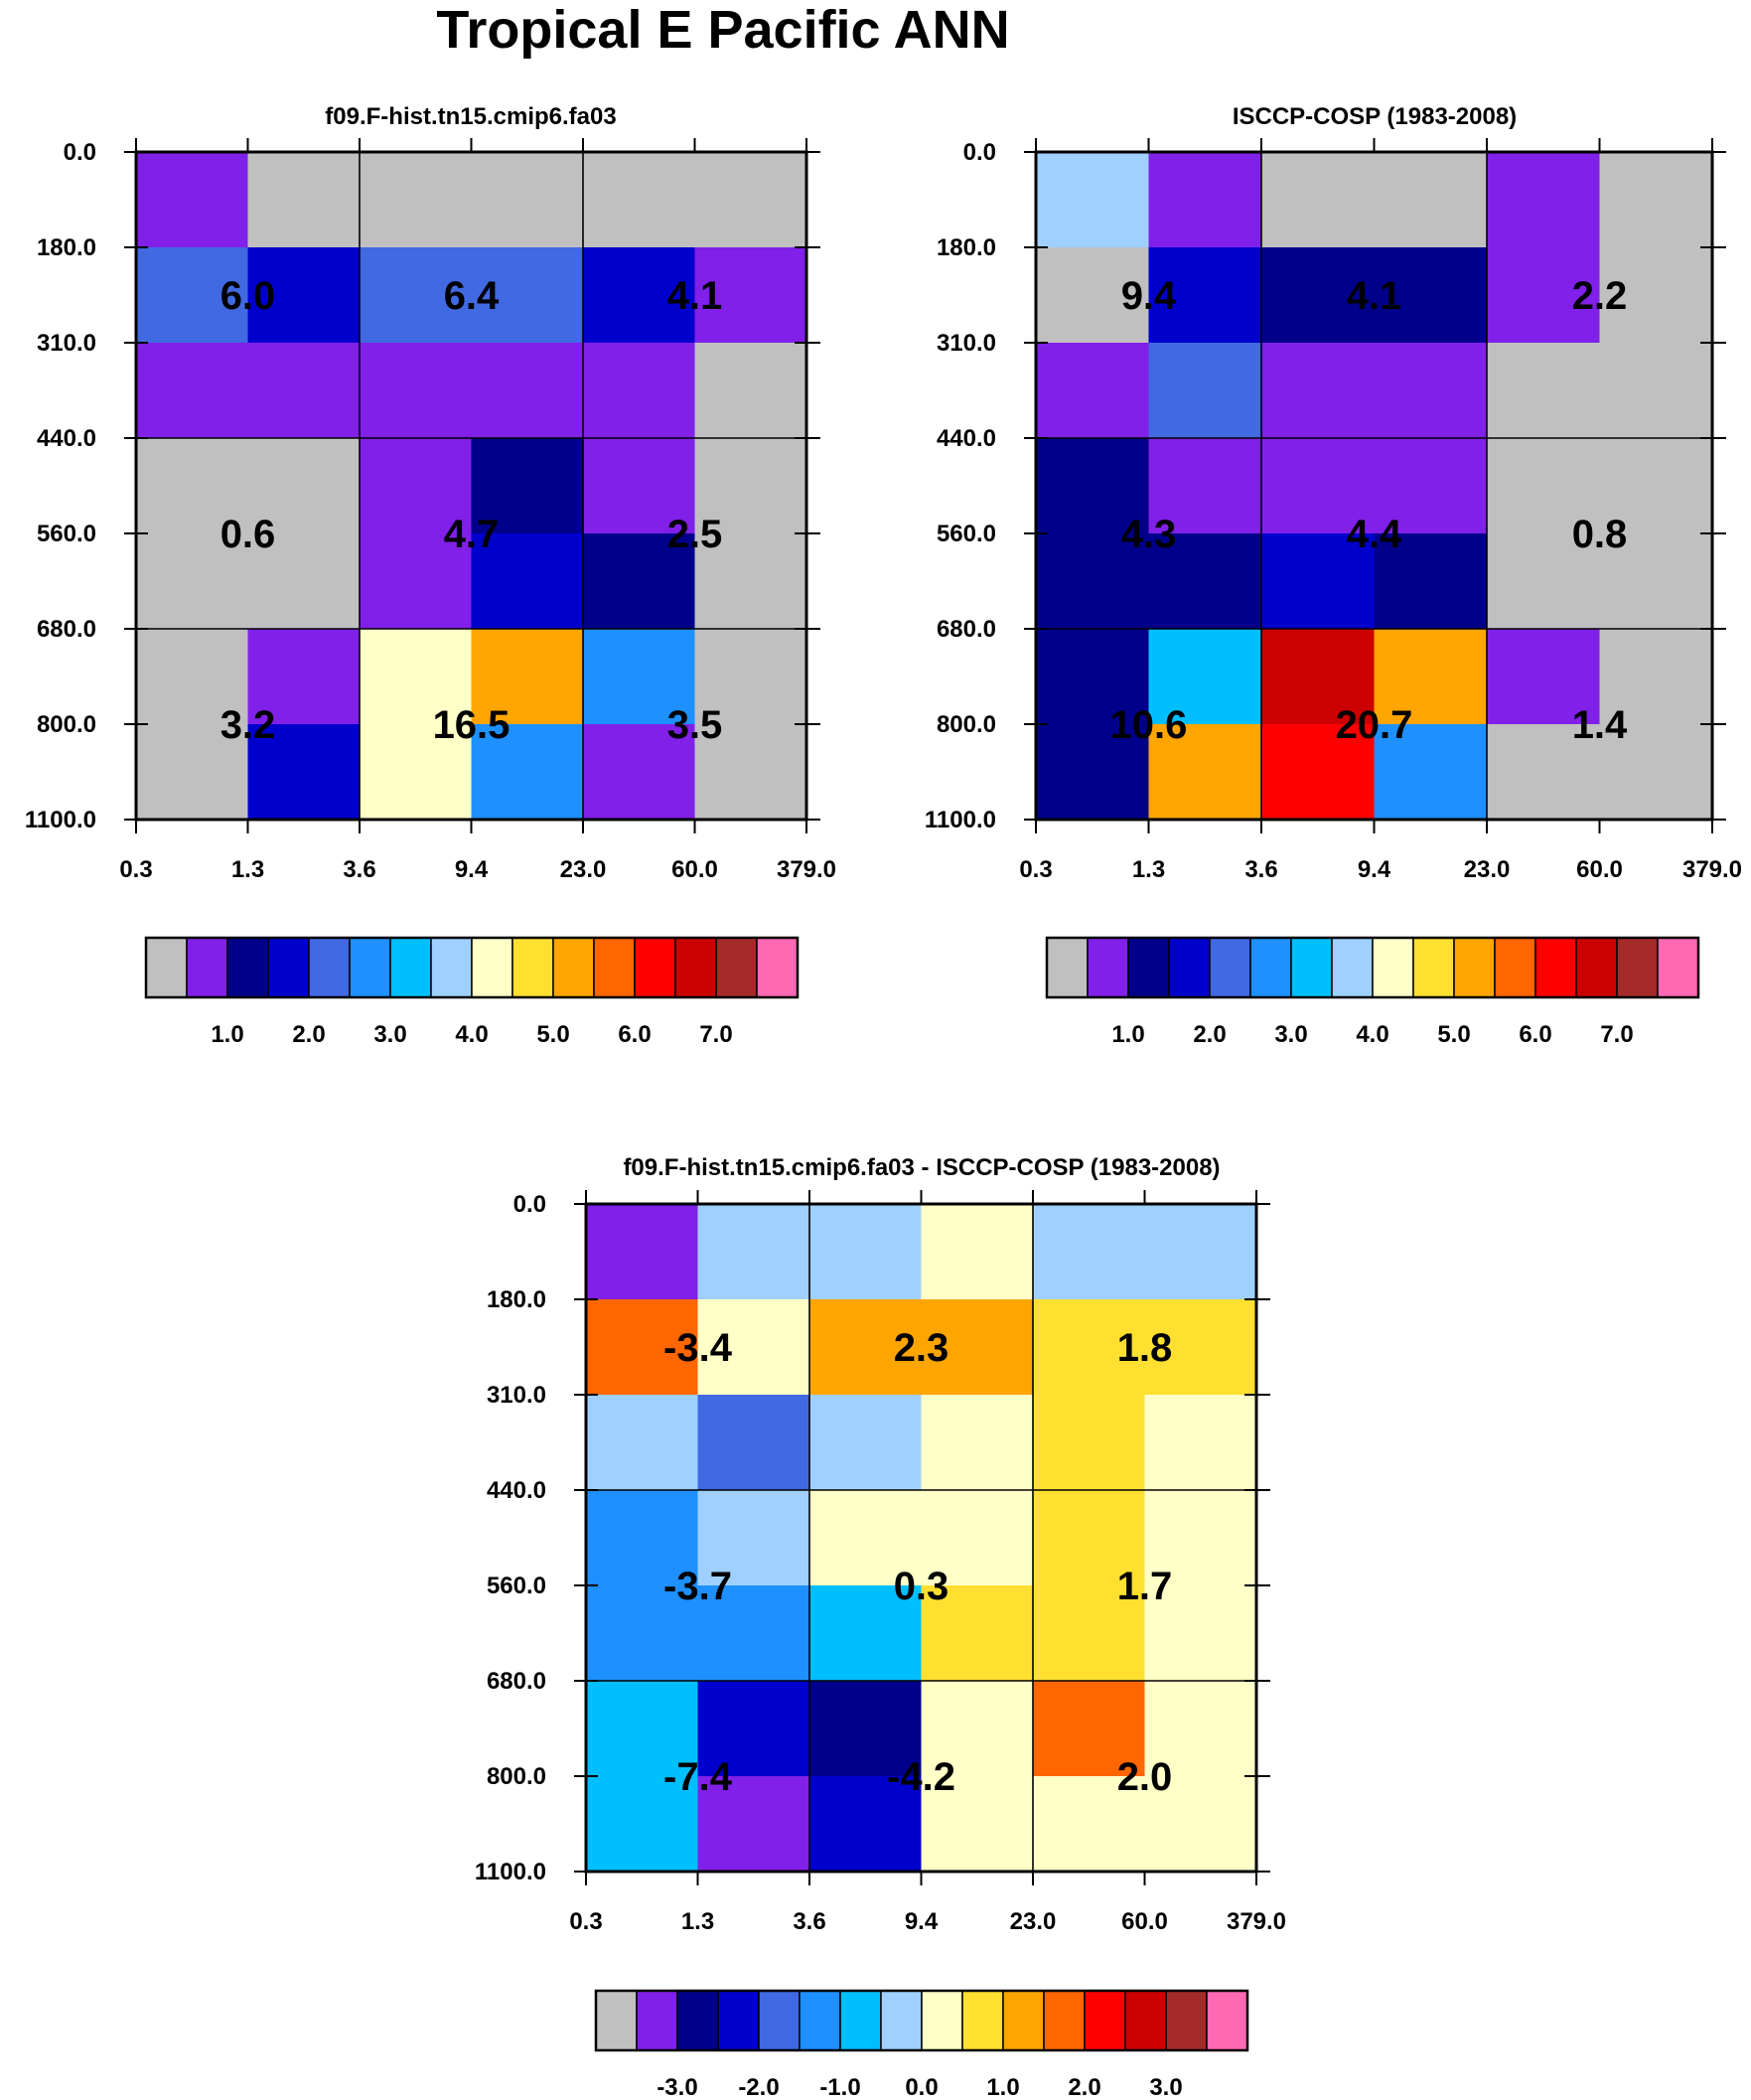 This screenshot has height=2100, width=1751. I want to click on colorbar-tick-label: 3.0, so click(1166, 2084).